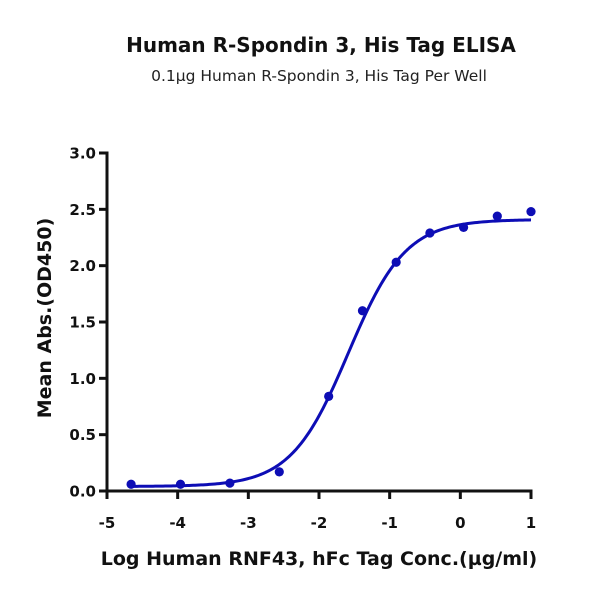 The height and width of the screenshot is (600, 600). What do you see at coordinates (319, 523) in the screenshot?
I see `x-tick-label: -2` at bounding box center [319, 523].